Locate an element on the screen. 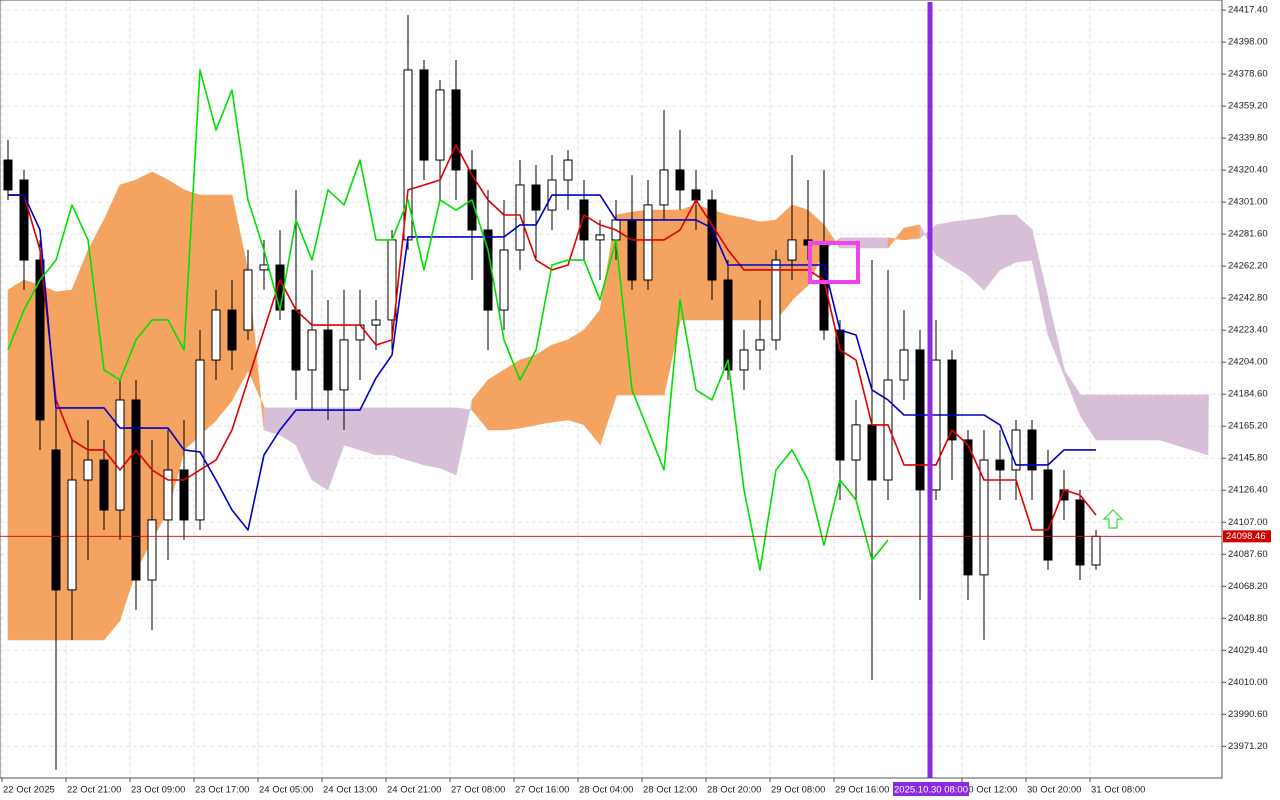  y-tick-label: 24010.00 is located at coordinates (1248, 682).